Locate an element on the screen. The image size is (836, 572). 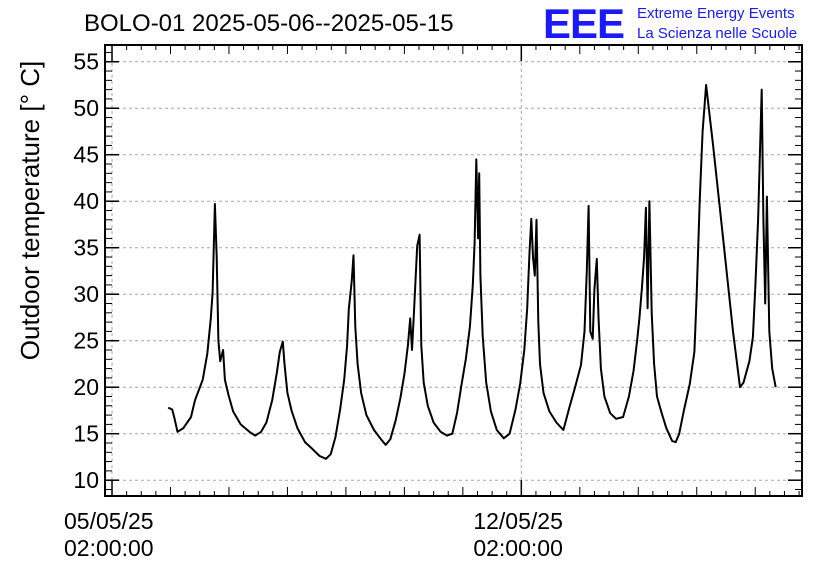
y-tick-label: 40 is located at coordinates (86, 201).